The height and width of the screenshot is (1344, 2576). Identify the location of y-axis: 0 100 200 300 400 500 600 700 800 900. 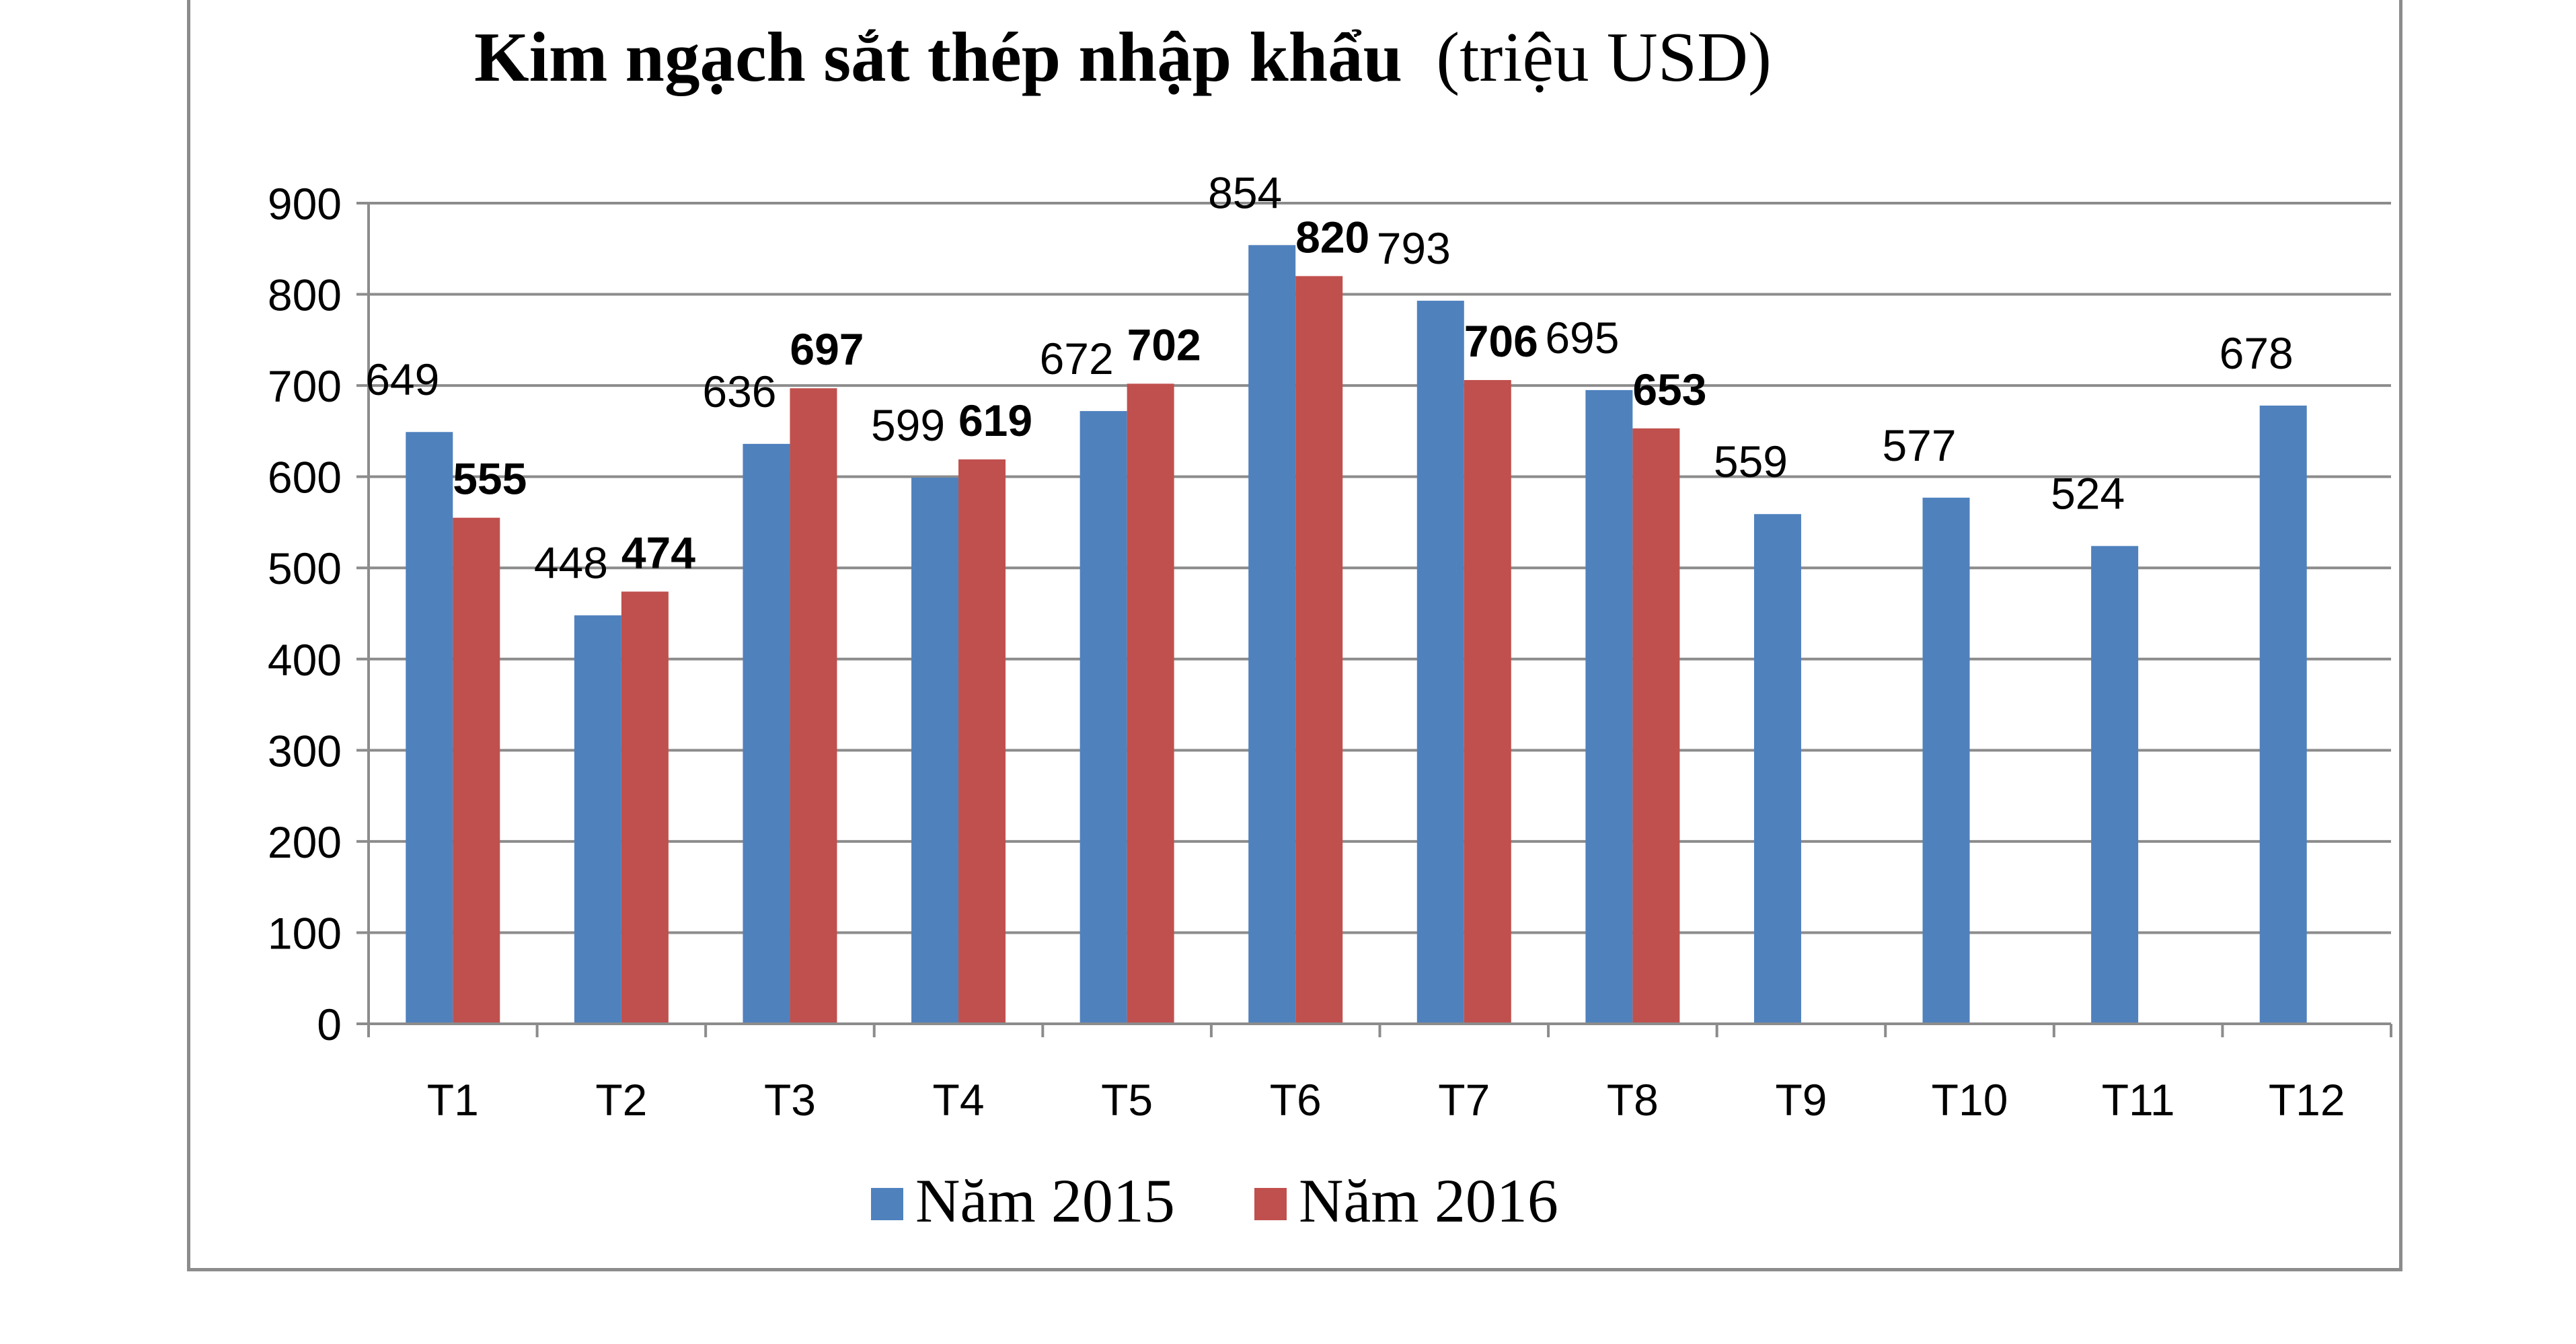
(319, 614).